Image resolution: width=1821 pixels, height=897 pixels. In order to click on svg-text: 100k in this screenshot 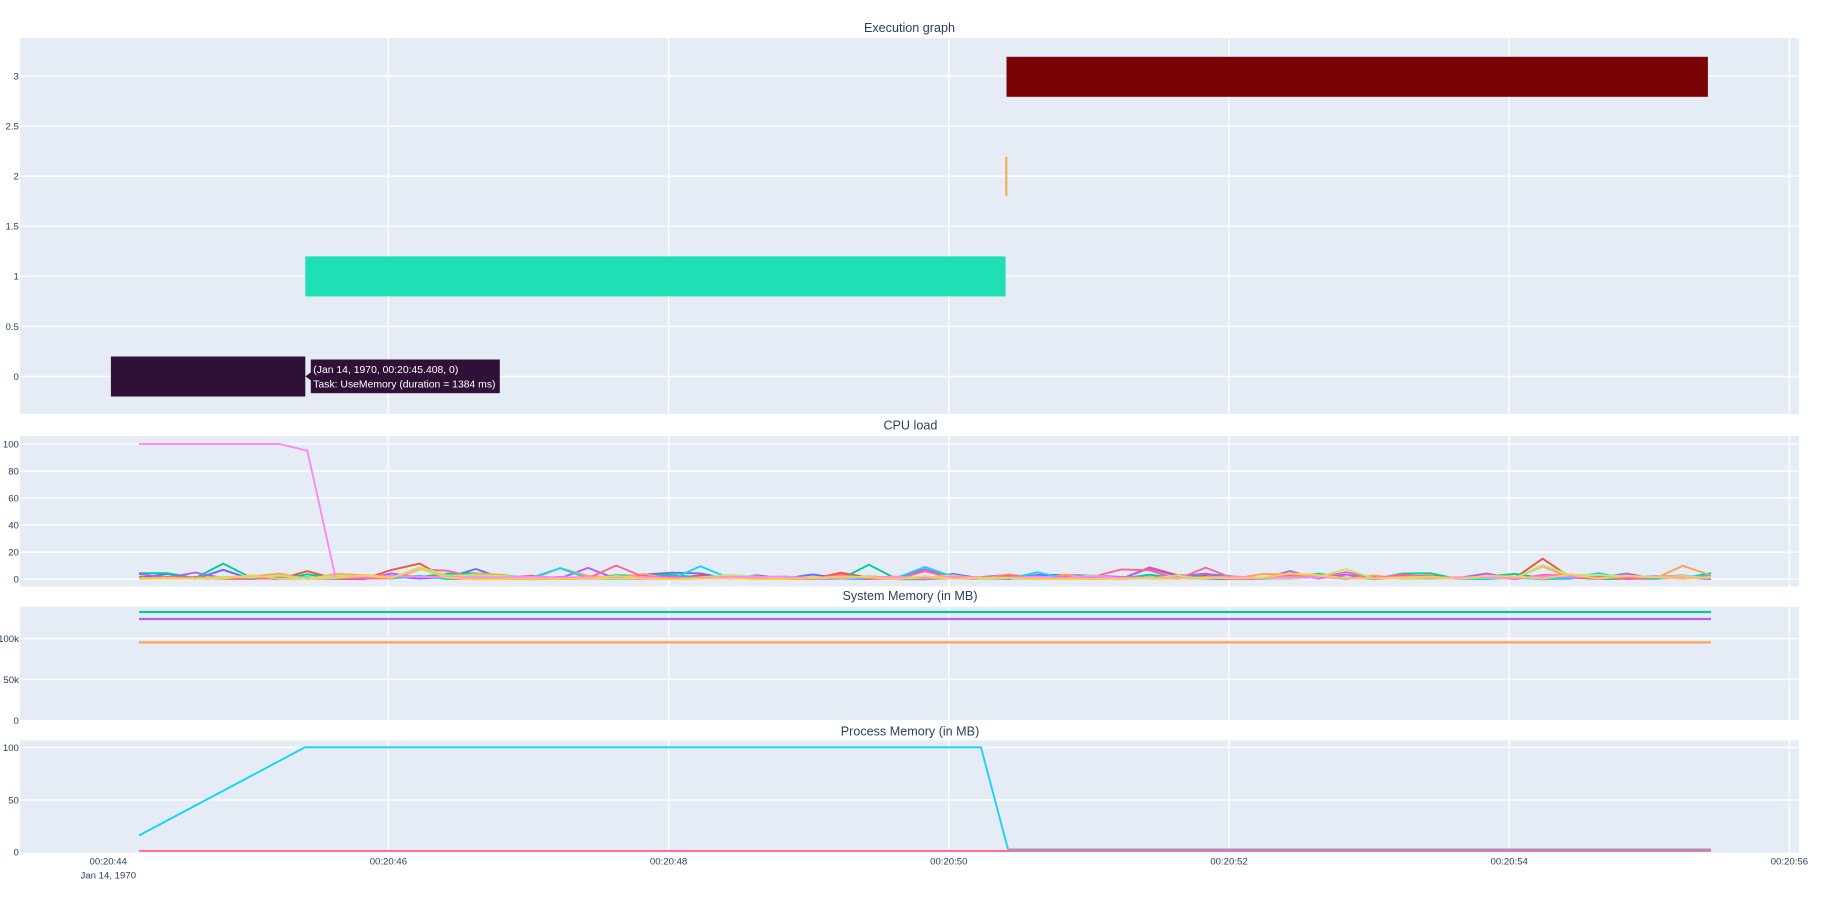, I will do `click(9, 639)`.